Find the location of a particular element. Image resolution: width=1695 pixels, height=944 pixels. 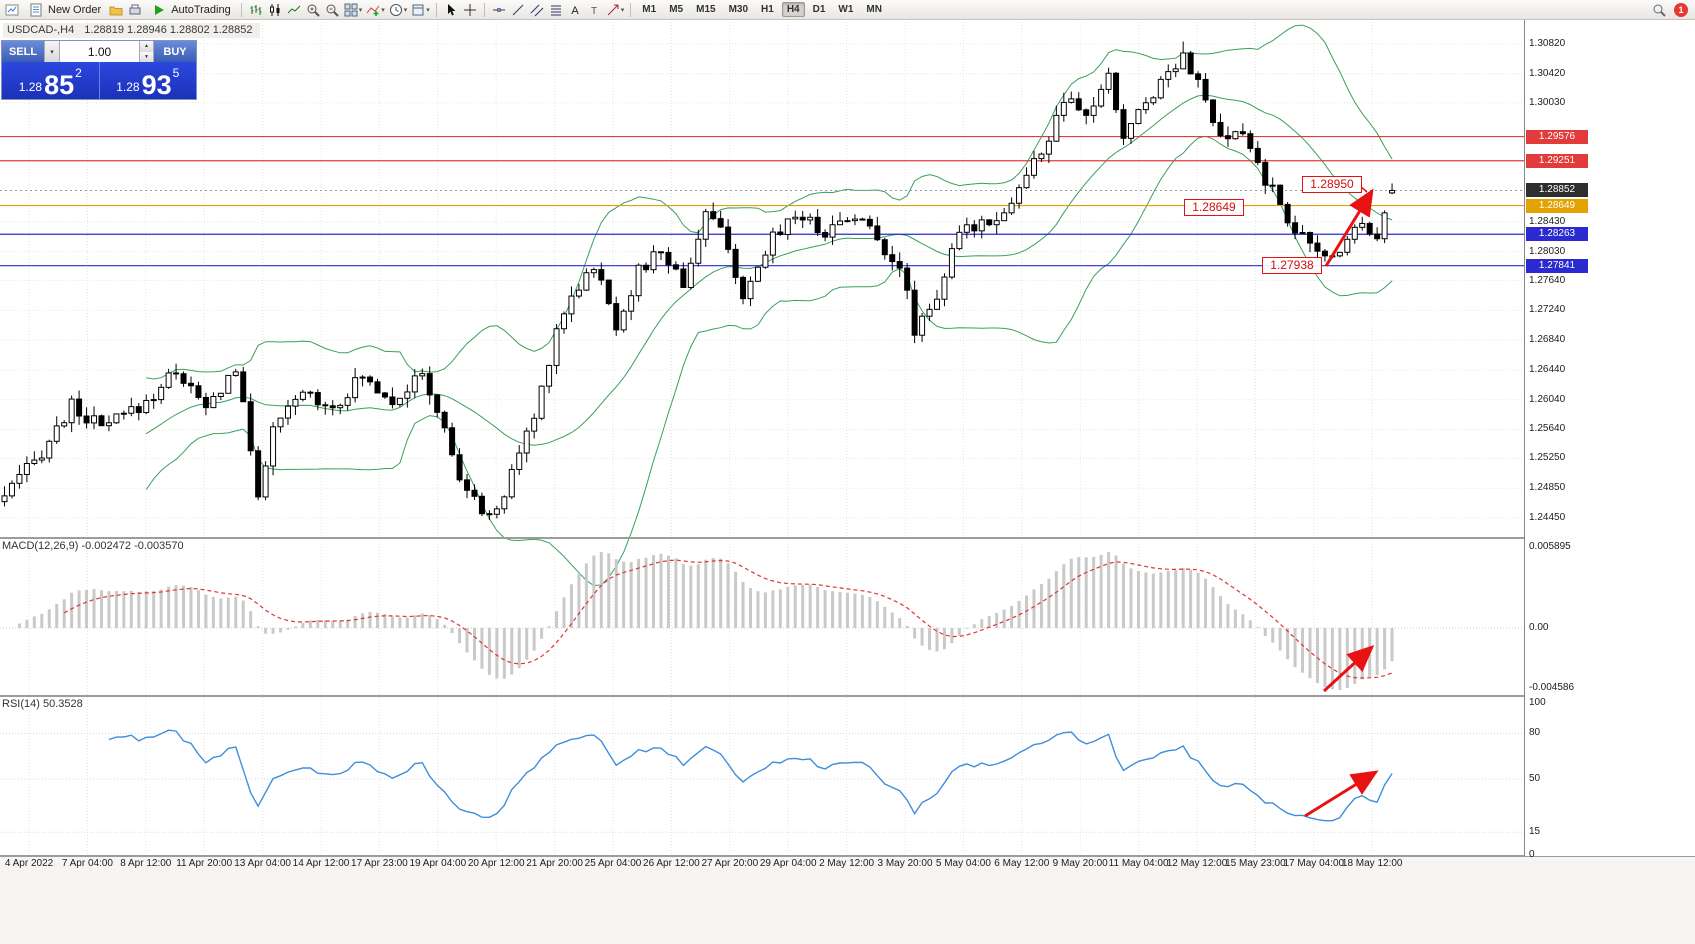

price-axis-label: 1.24850 is located at coordinates (1547, 488).